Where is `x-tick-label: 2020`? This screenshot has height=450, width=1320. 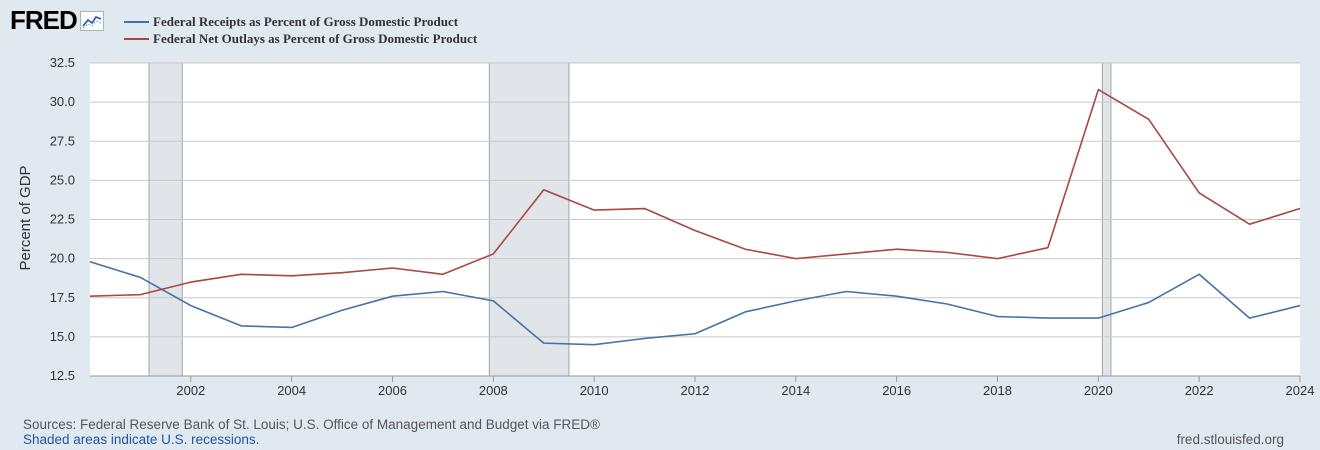
x-tick-label: 2020 is located at coordinates (1098, 390).